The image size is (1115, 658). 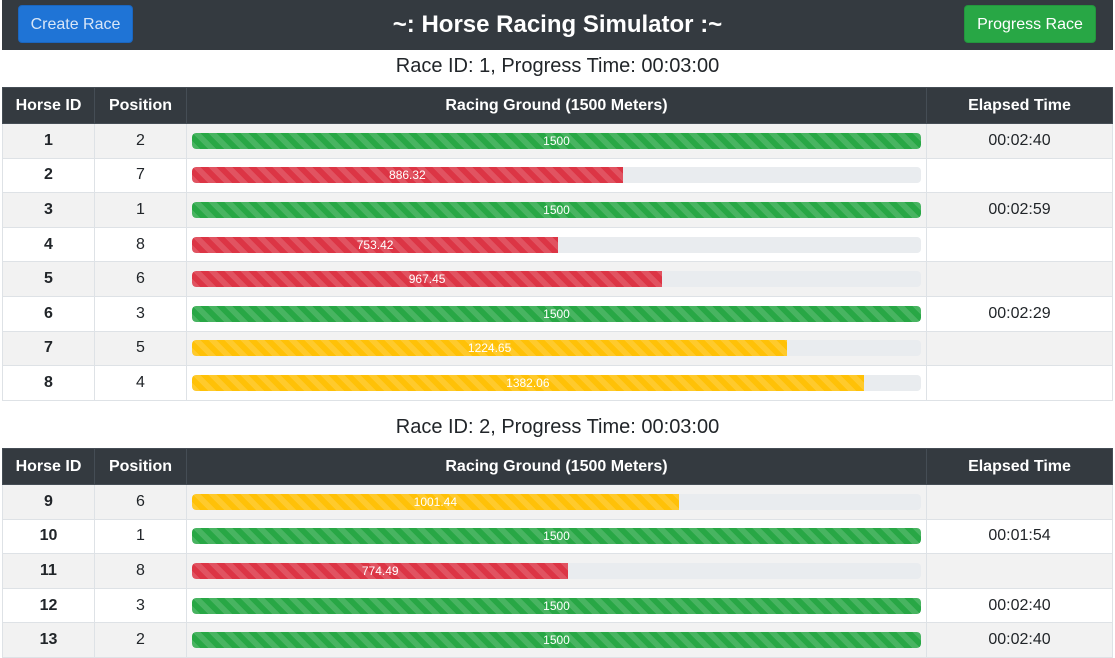 I want to click on horse-id-cell: 10, so click(x=48, y=536).